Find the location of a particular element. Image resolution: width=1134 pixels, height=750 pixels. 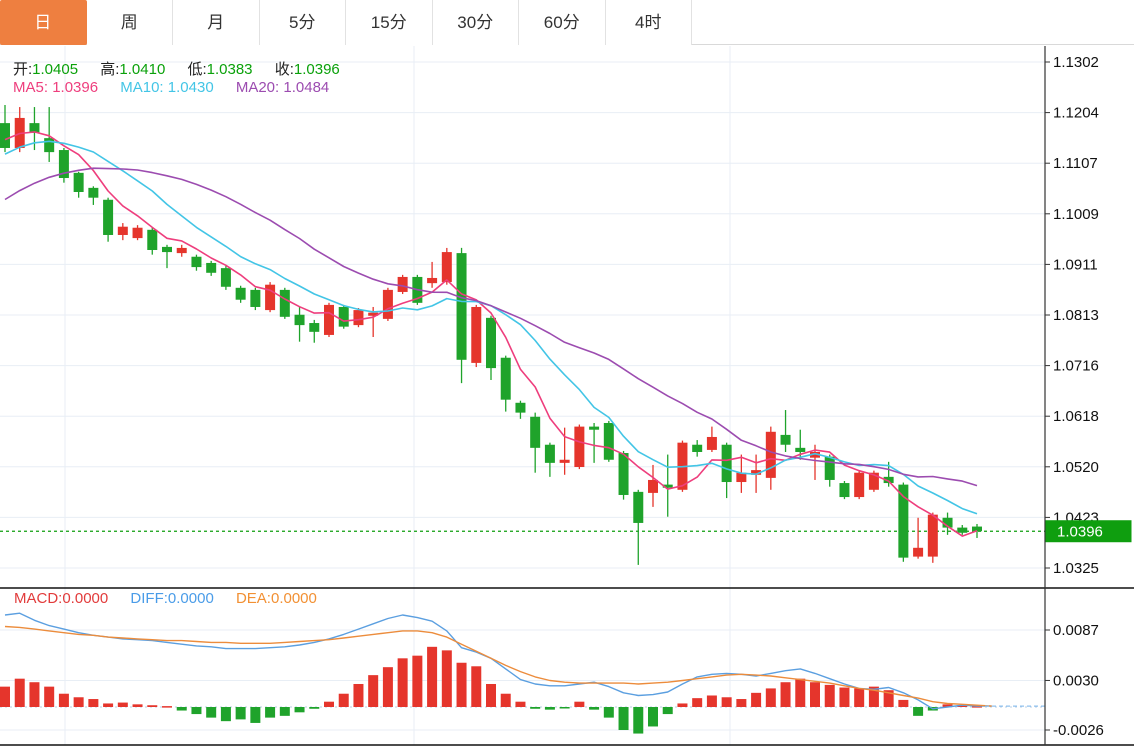

price-axis-label: 1.0520 is located at coordinates (1076, 467).